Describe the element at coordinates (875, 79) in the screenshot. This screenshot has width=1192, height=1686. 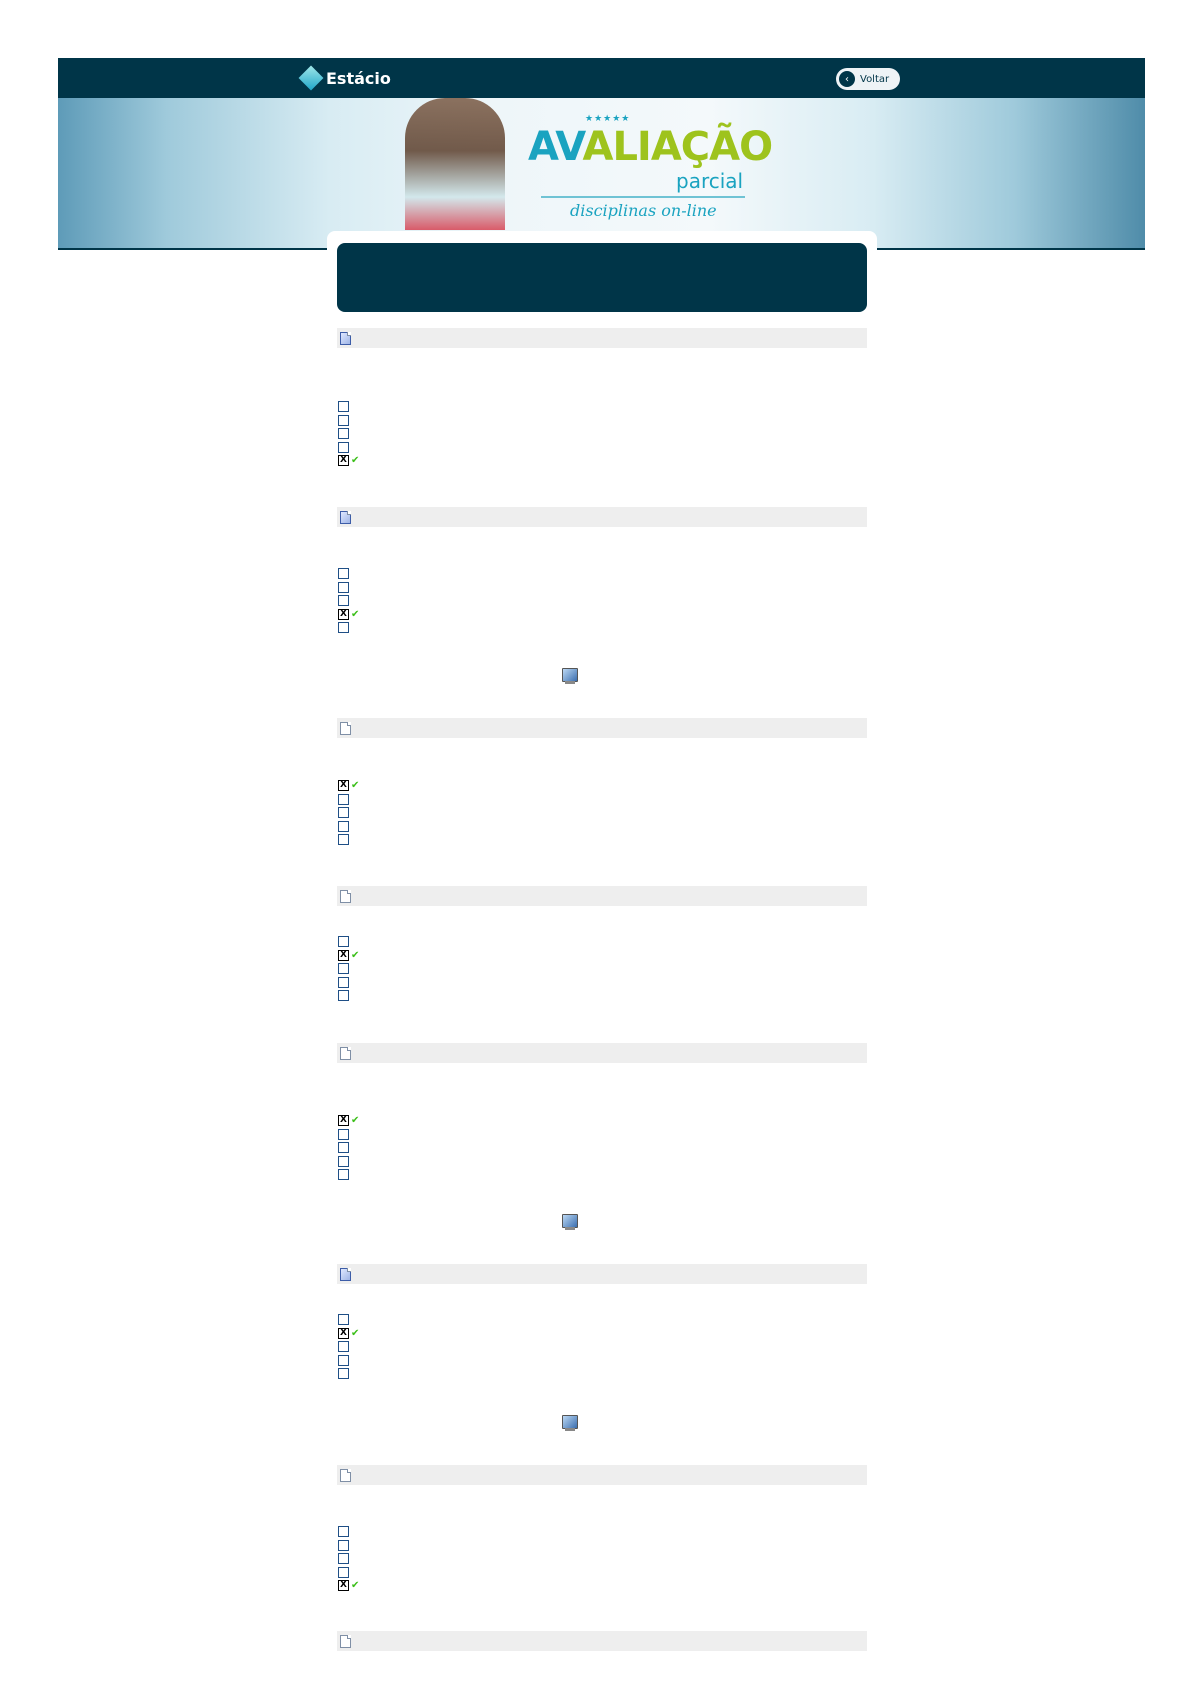
I see `back-label: Voltar` at that location.